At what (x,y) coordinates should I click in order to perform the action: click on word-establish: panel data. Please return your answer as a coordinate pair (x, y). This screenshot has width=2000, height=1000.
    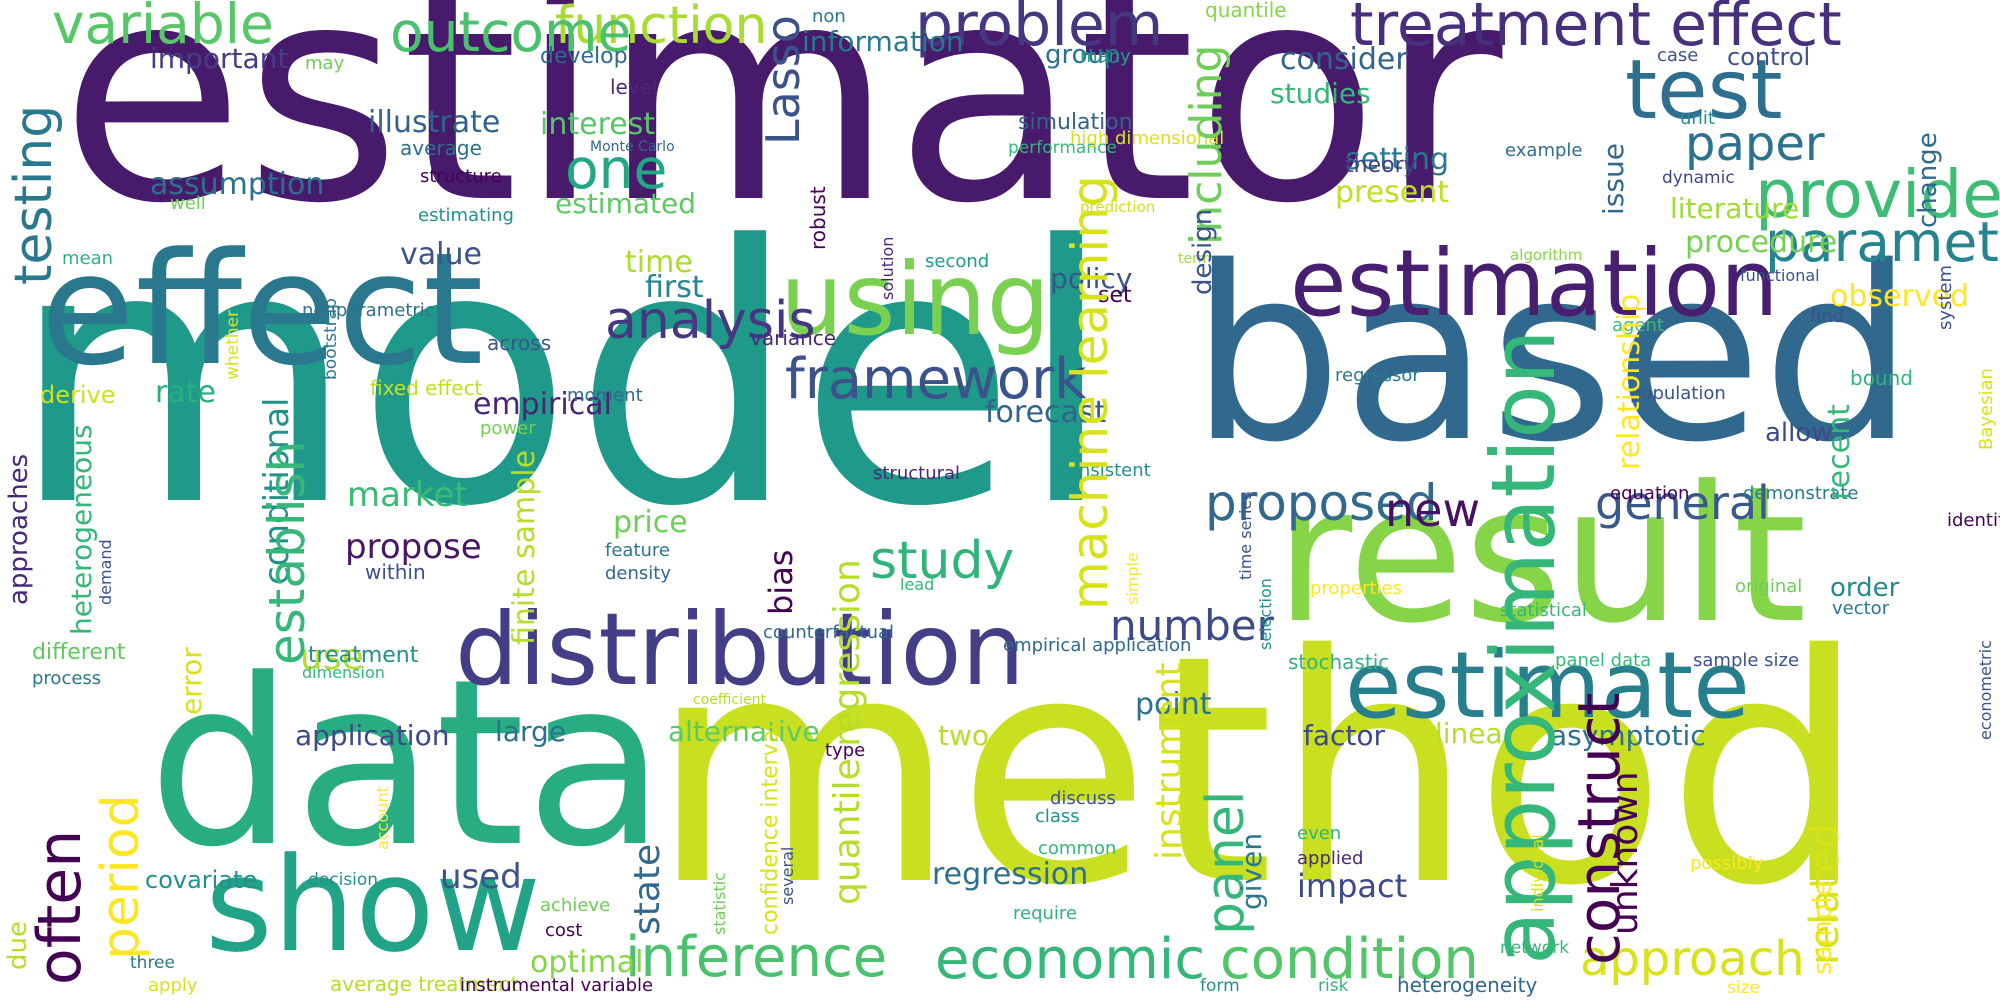
    Looking at the image, I should click on (1603, 660).